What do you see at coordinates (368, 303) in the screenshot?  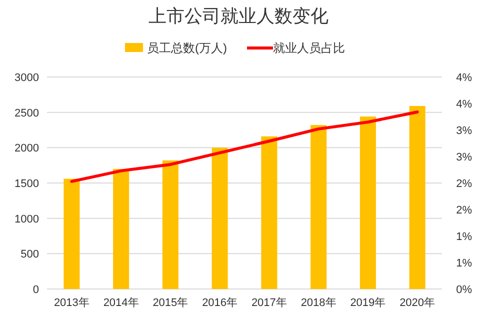 I see `x-tick-label: 2019年` at bounding box center [368, 303].